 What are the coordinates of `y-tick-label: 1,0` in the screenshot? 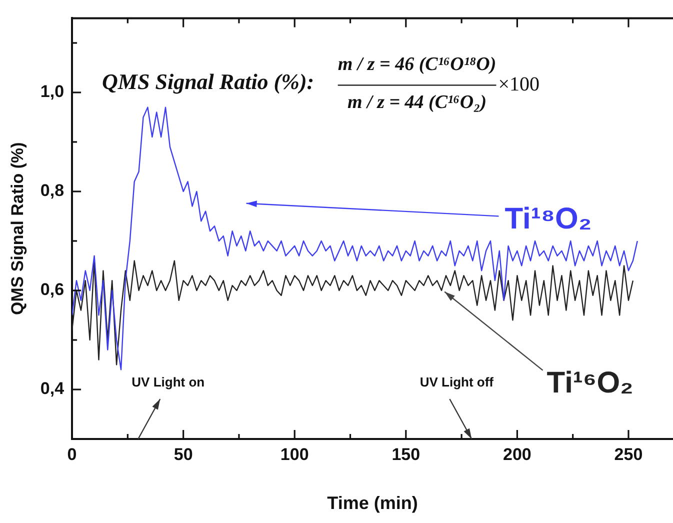 It's located at (52, 92).